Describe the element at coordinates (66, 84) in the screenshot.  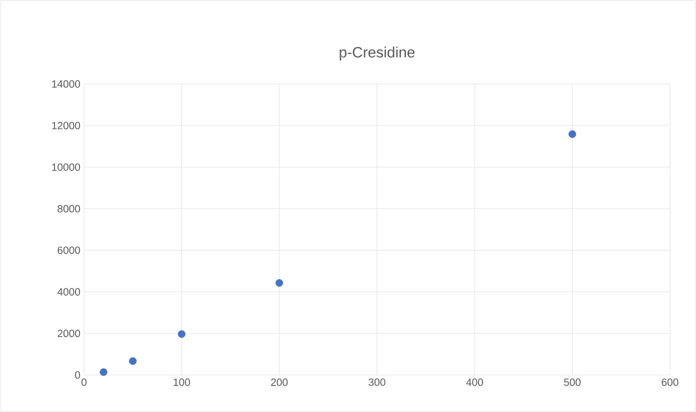
I see `y-tick-label: 14000` at that location.